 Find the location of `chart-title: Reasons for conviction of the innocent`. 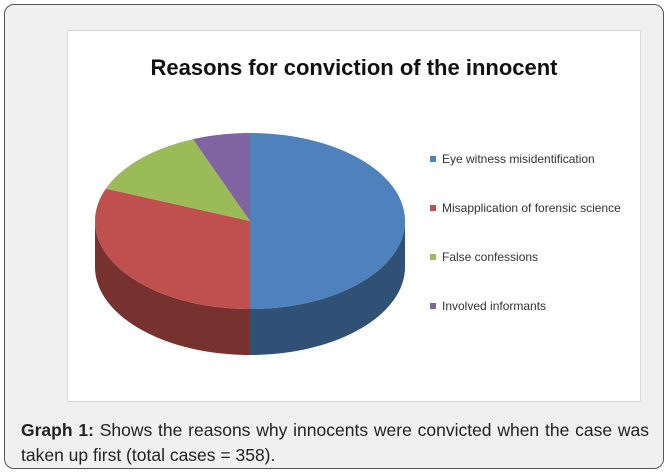

chart-title: Reasons for conviction of the innocent is located at coordinates (354, 67).